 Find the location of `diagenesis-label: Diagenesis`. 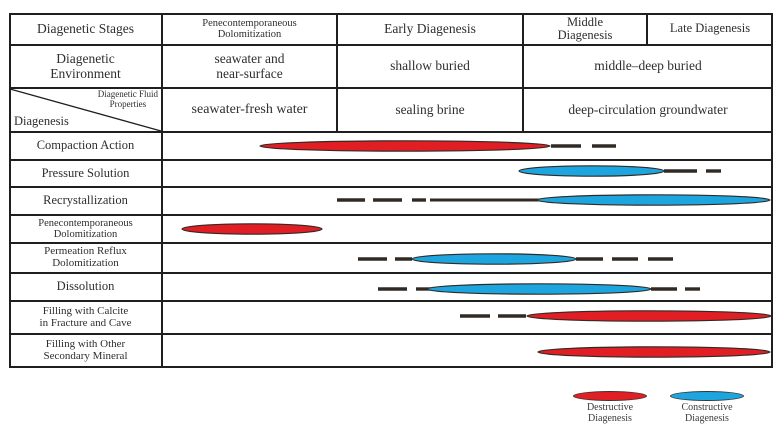

diagenesis-label: Diagenesis is located at coordinates (41, 121).